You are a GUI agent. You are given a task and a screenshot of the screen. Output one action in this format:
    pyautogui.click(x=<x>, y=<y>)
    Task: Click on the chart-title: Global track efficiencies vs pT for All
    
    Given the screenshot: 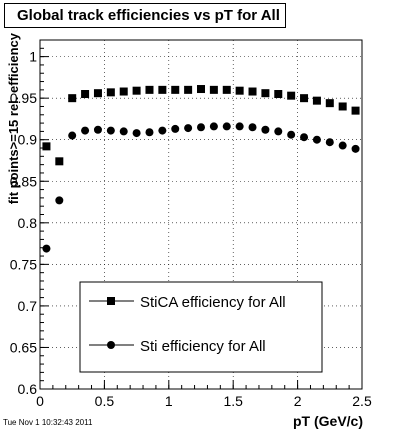 What is the action you would take?
    pyautogui.click(x=145, y=15)
    